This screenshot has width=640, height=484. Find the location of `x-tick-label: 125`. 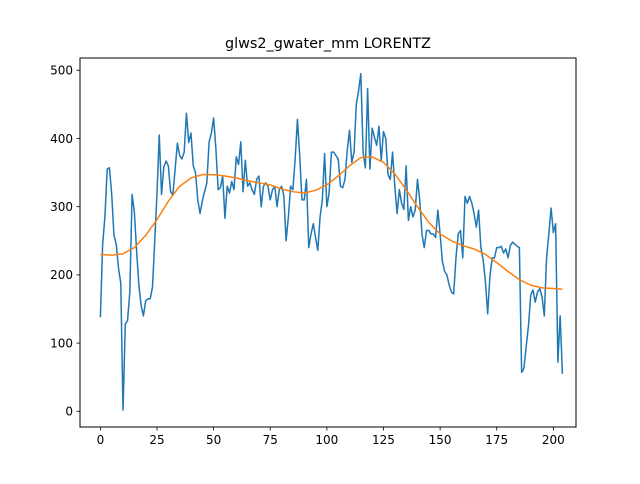

x-tick-label: 125 is located at coordinates (383, 440).